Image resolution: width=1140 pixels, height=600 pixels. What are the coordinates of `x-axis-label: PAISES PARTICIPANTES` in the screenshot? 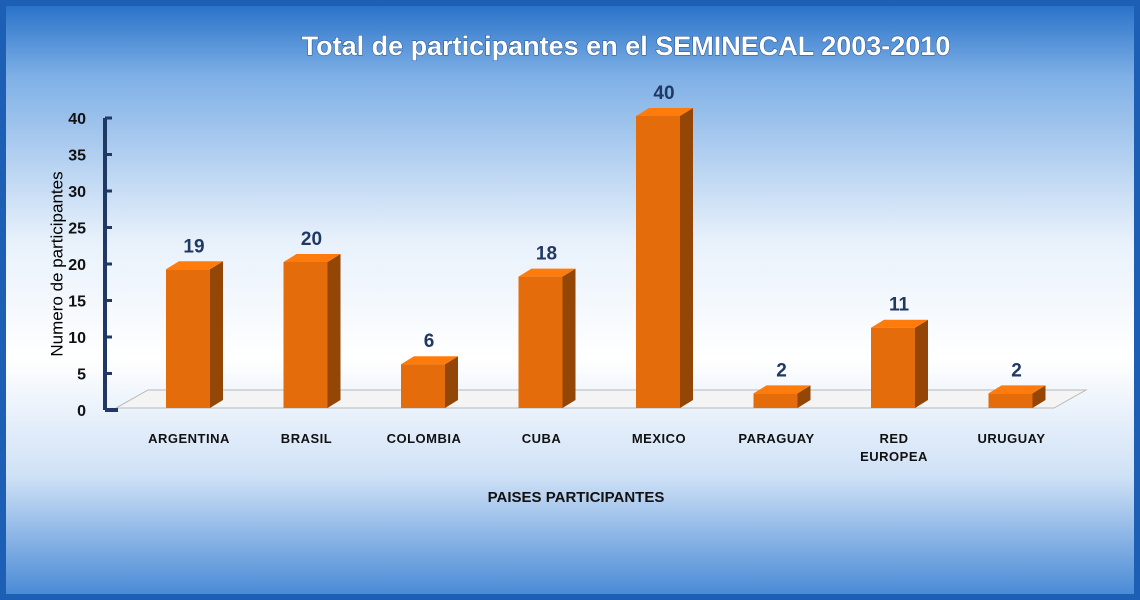 It's located at (576, 497).